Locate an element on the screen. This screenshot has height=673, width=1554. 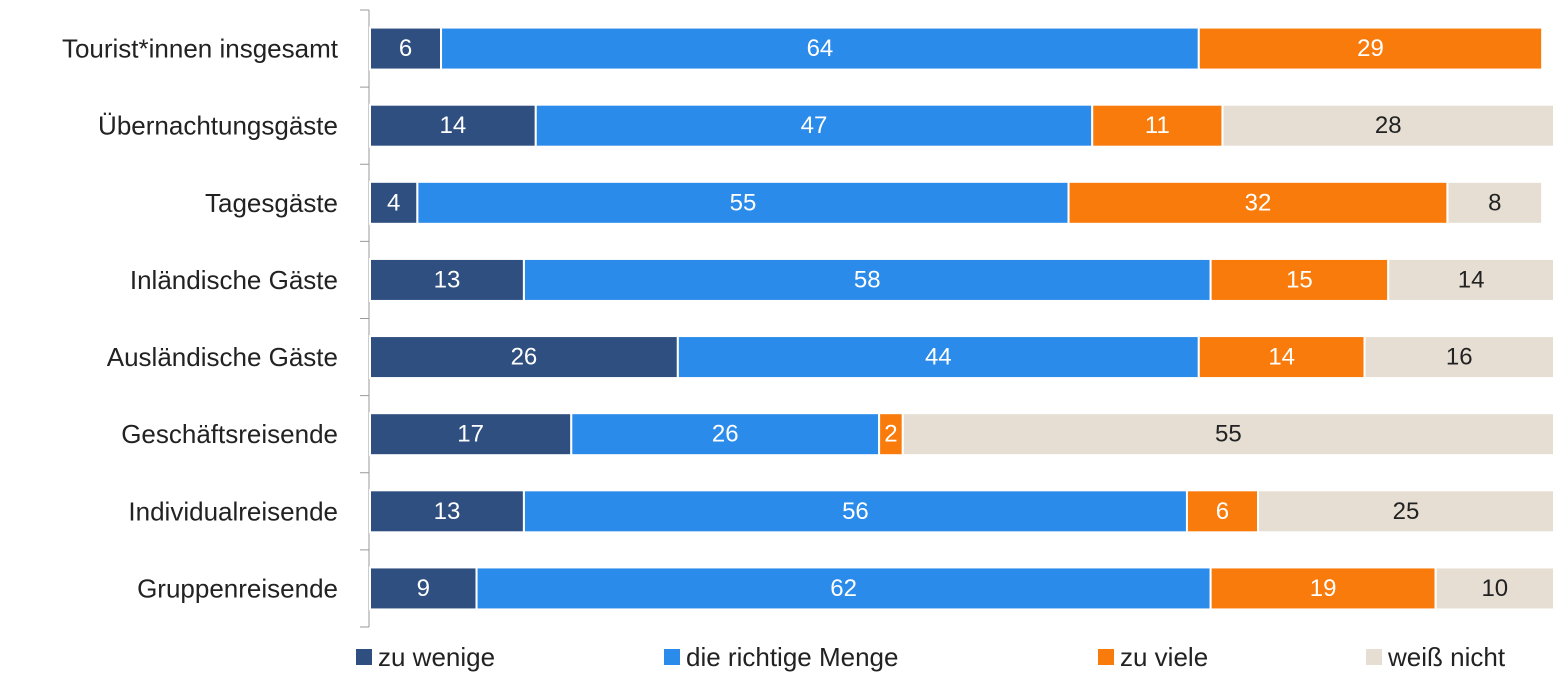
value-label: 29 is located at coordinates (1370, 48).